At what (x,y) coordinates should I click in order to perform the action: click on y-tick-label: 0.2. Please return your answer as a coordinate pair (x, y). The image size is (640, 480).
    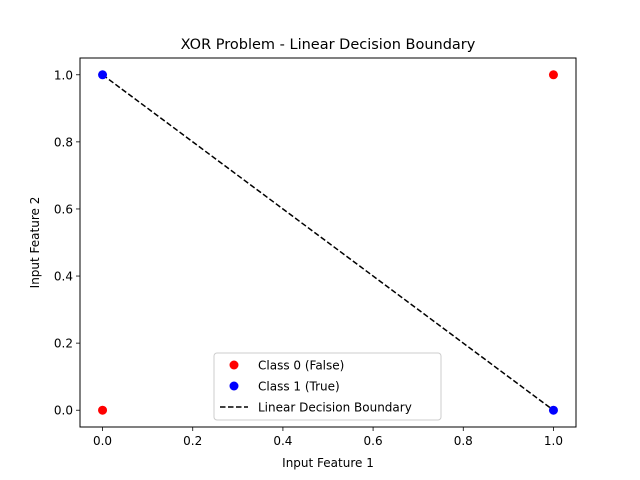
    Looking at the image, I should click on (63, 344).